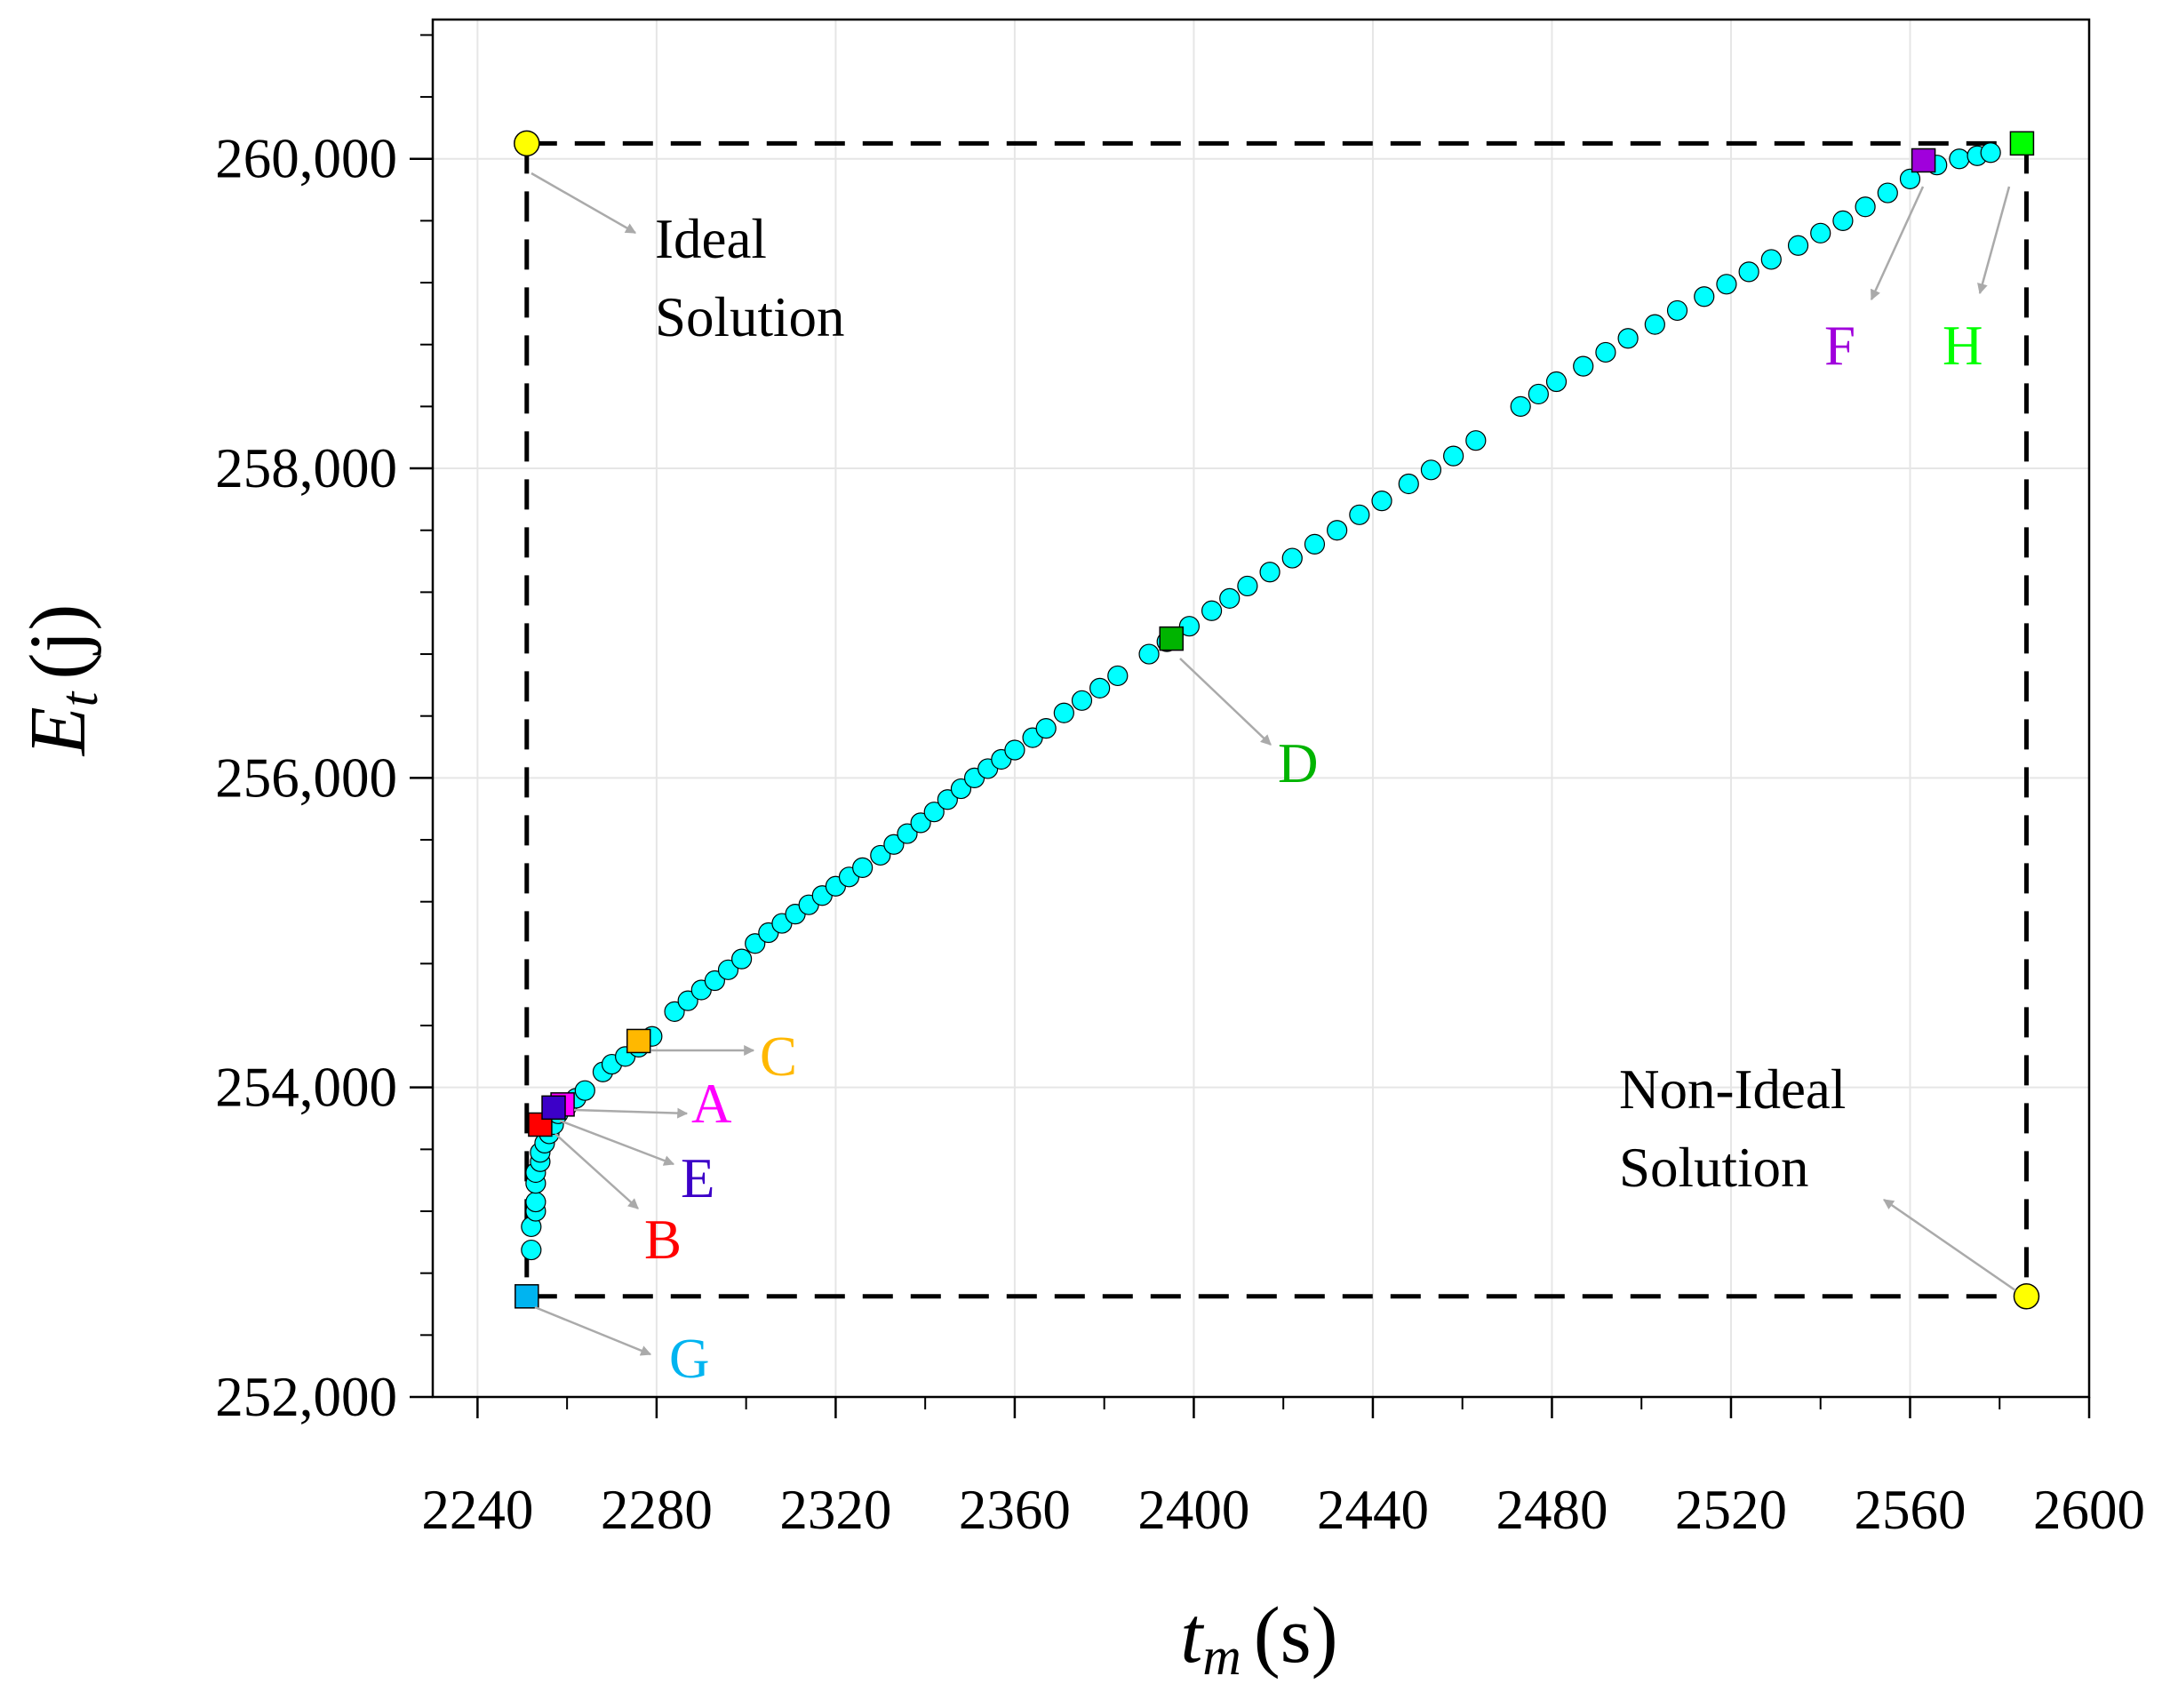  I want to click on ideal-label-line-0: Ideal, so click(711, 239).